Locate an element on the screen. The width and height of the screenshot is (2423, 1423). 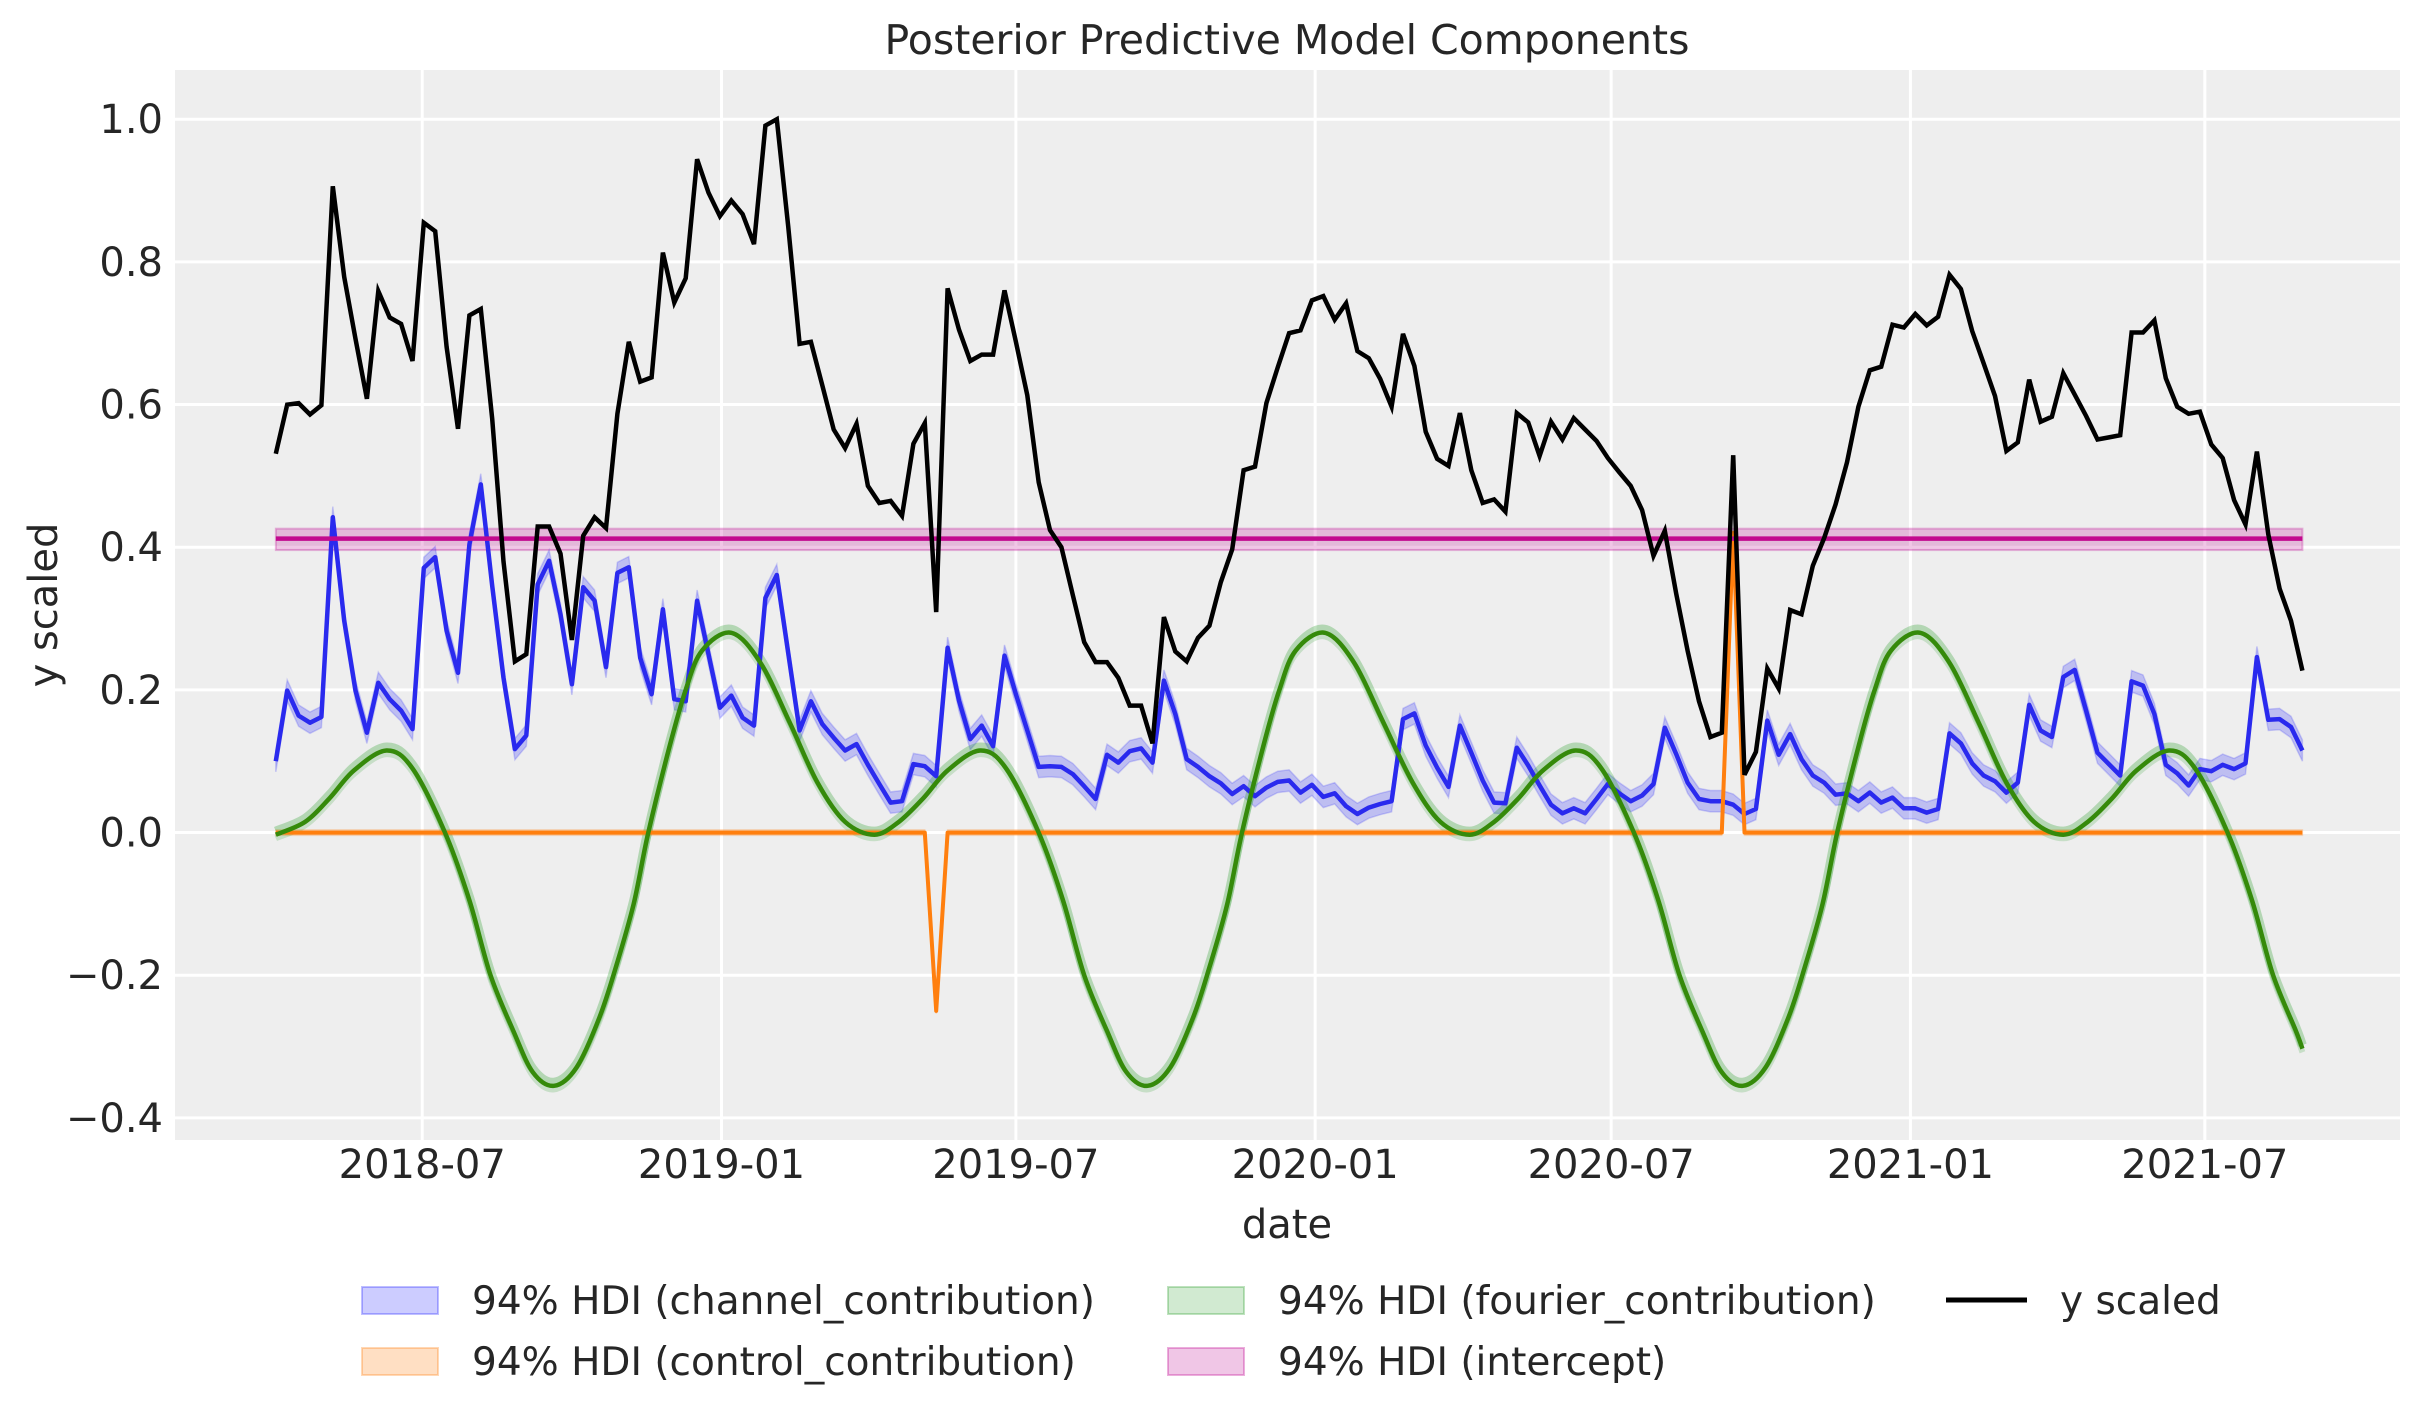
x-tick-label: 2020-01 is located at coordinates (1315, 1165).